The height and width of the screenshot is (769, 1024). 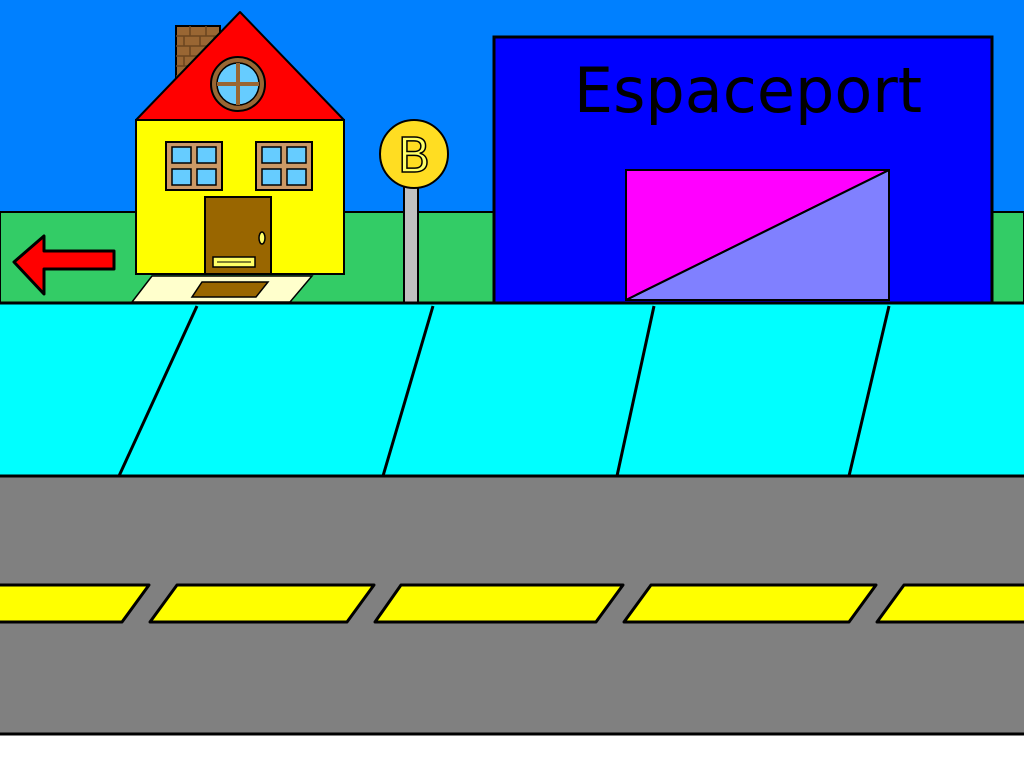 I want to click on bus-stop-pole, so click(x=411, y=242).